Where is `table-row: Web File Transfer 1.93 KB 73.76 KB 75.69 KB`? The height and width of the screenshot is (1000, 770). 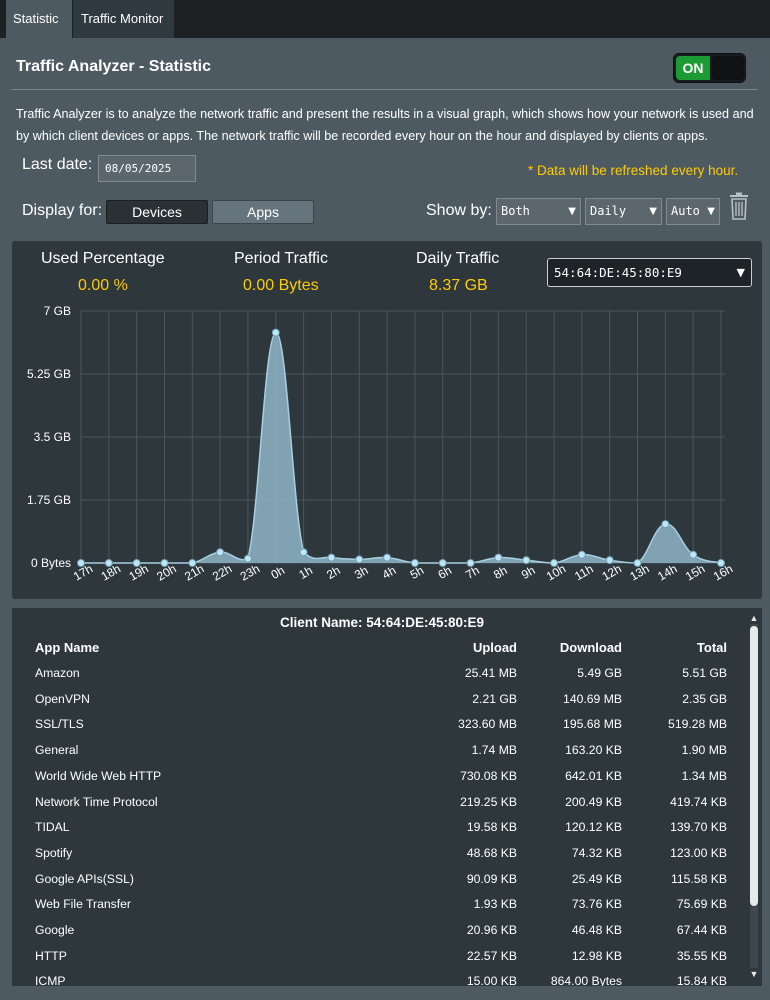 table-row: Web File Transfer 1.93 KB 73.76 KB 75.69 KB is located at coordinates (382, 910).